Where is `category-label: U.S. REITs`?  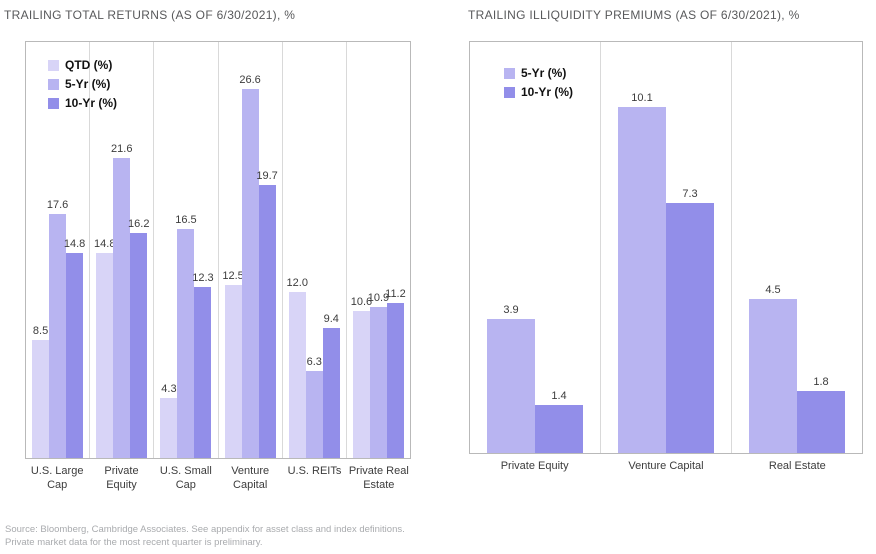 category-label: U.S. REITs is located at coordinates (314, 471).